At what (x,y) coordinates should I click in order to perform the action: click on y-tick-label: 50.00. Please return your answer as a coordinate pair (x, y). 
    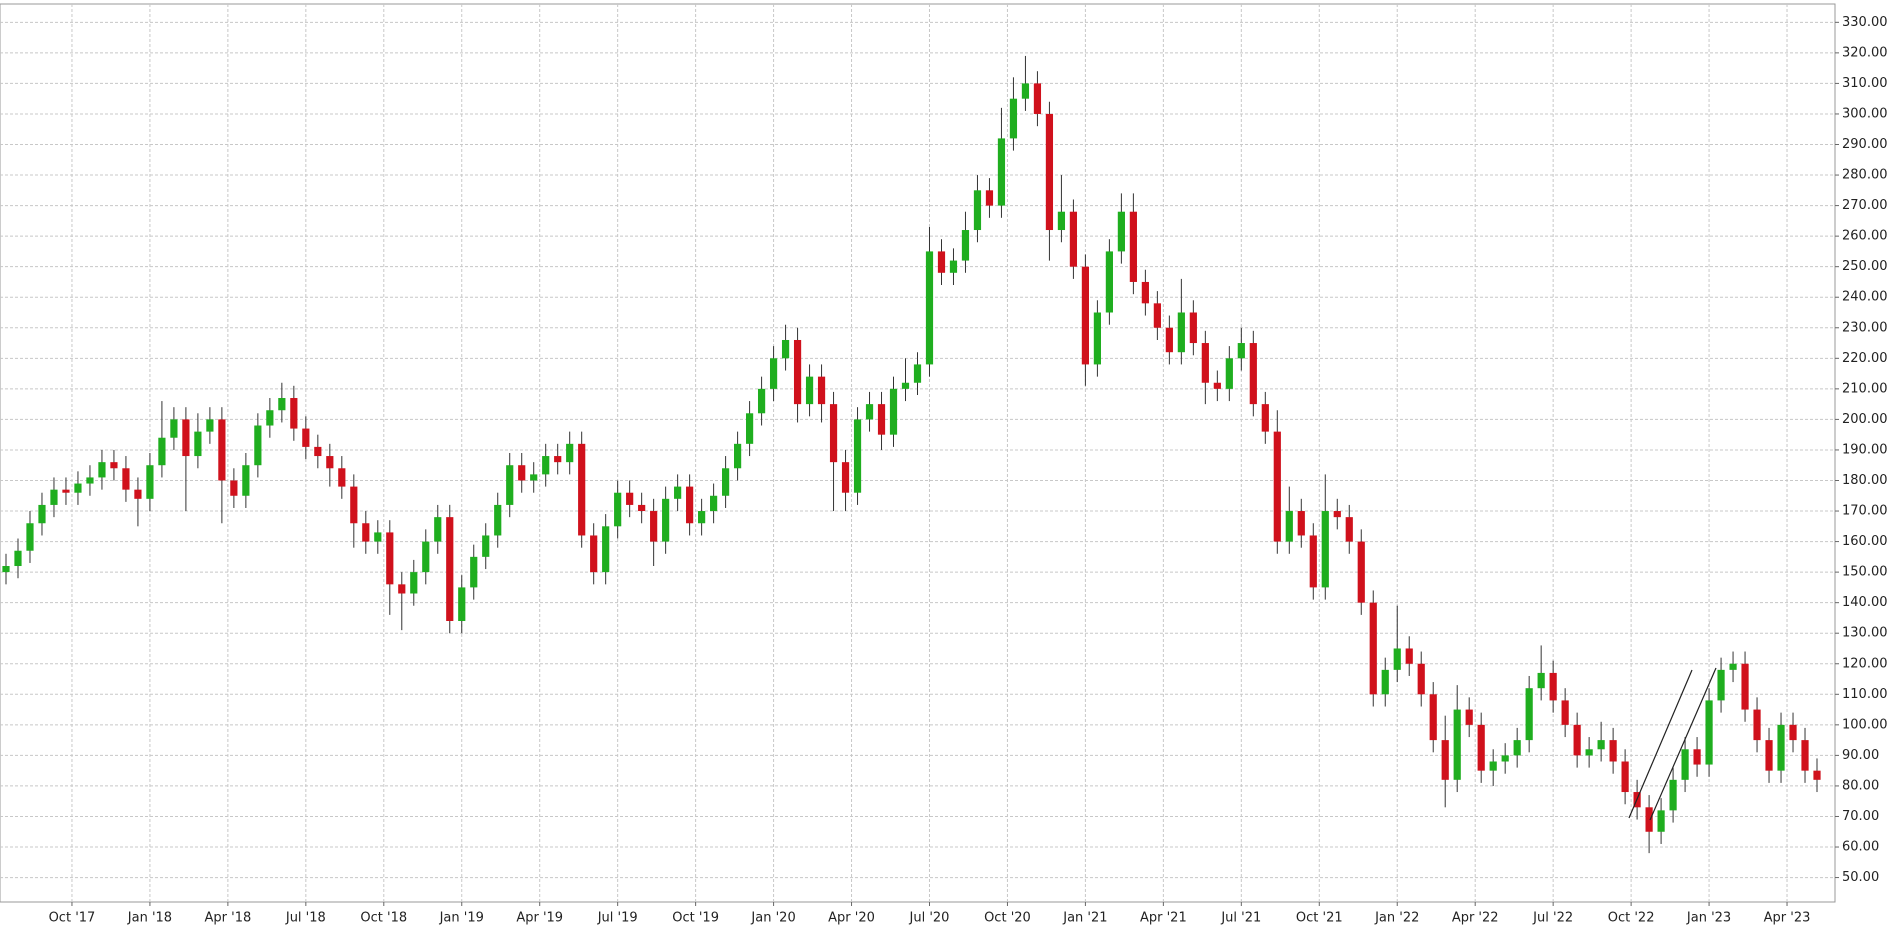
    Looking at the image, I should click on (1860, 877).